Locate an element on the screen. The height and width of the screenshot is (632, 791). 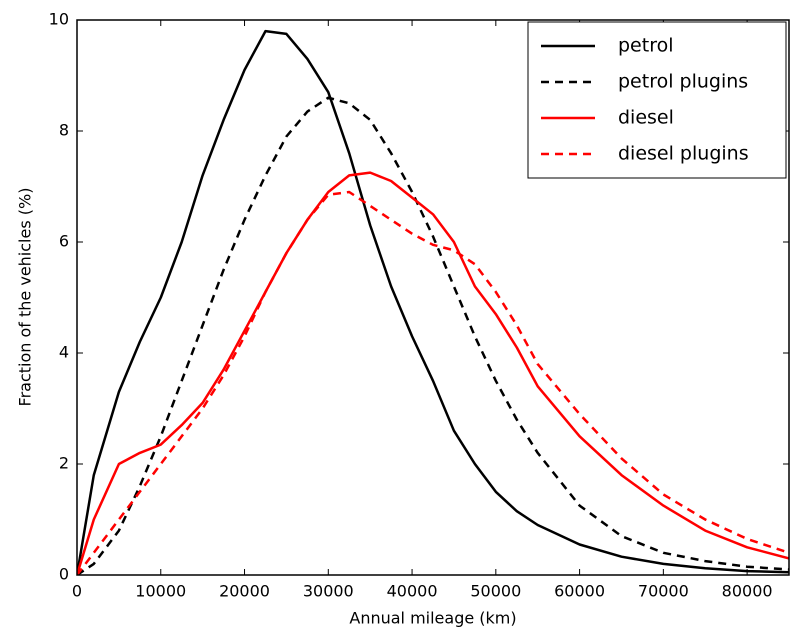
x-tick-label: 80000 is located at coordinates (747, 591).